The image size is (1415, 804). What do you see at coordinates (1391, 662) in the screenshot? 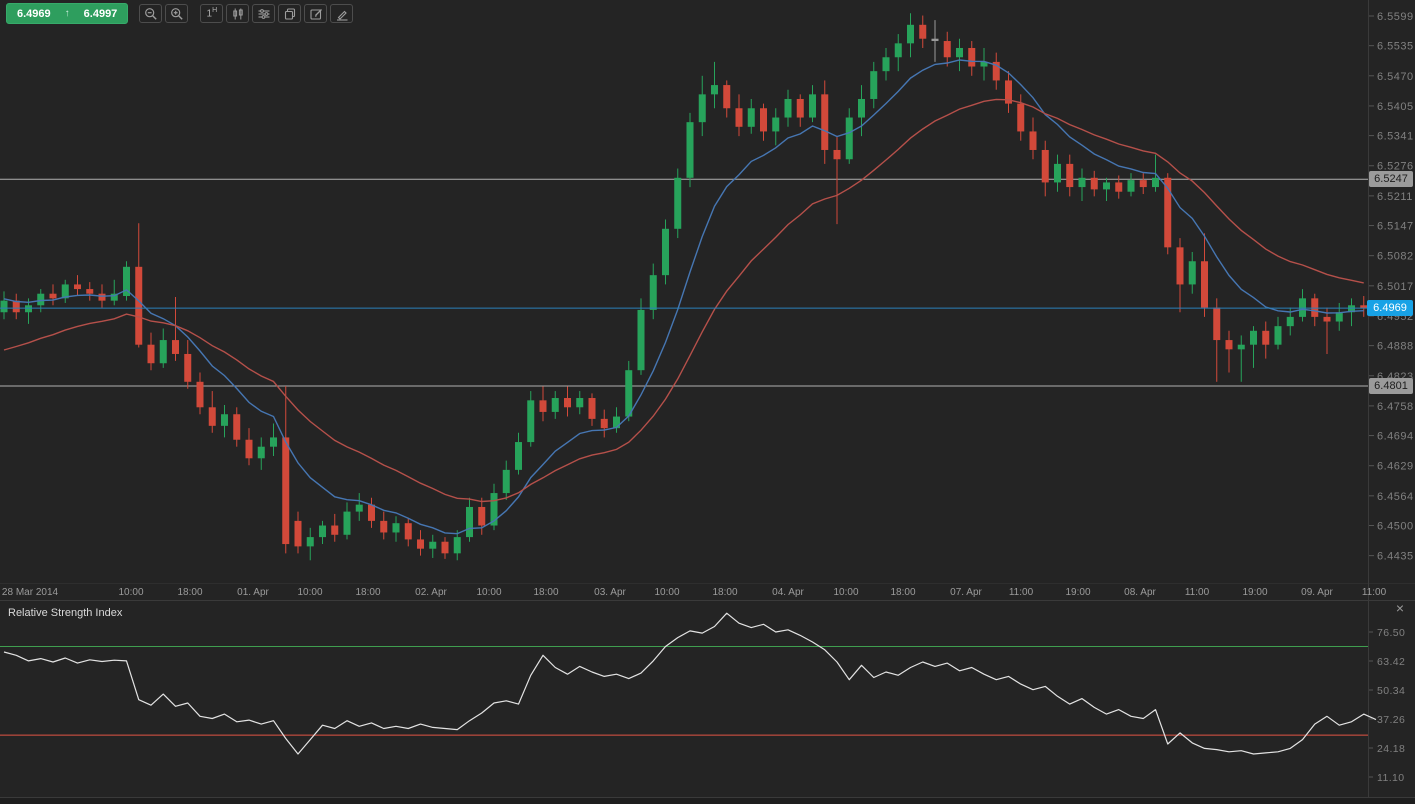
I see `svg-text: 63.42` at bounding box center [1391, 662].